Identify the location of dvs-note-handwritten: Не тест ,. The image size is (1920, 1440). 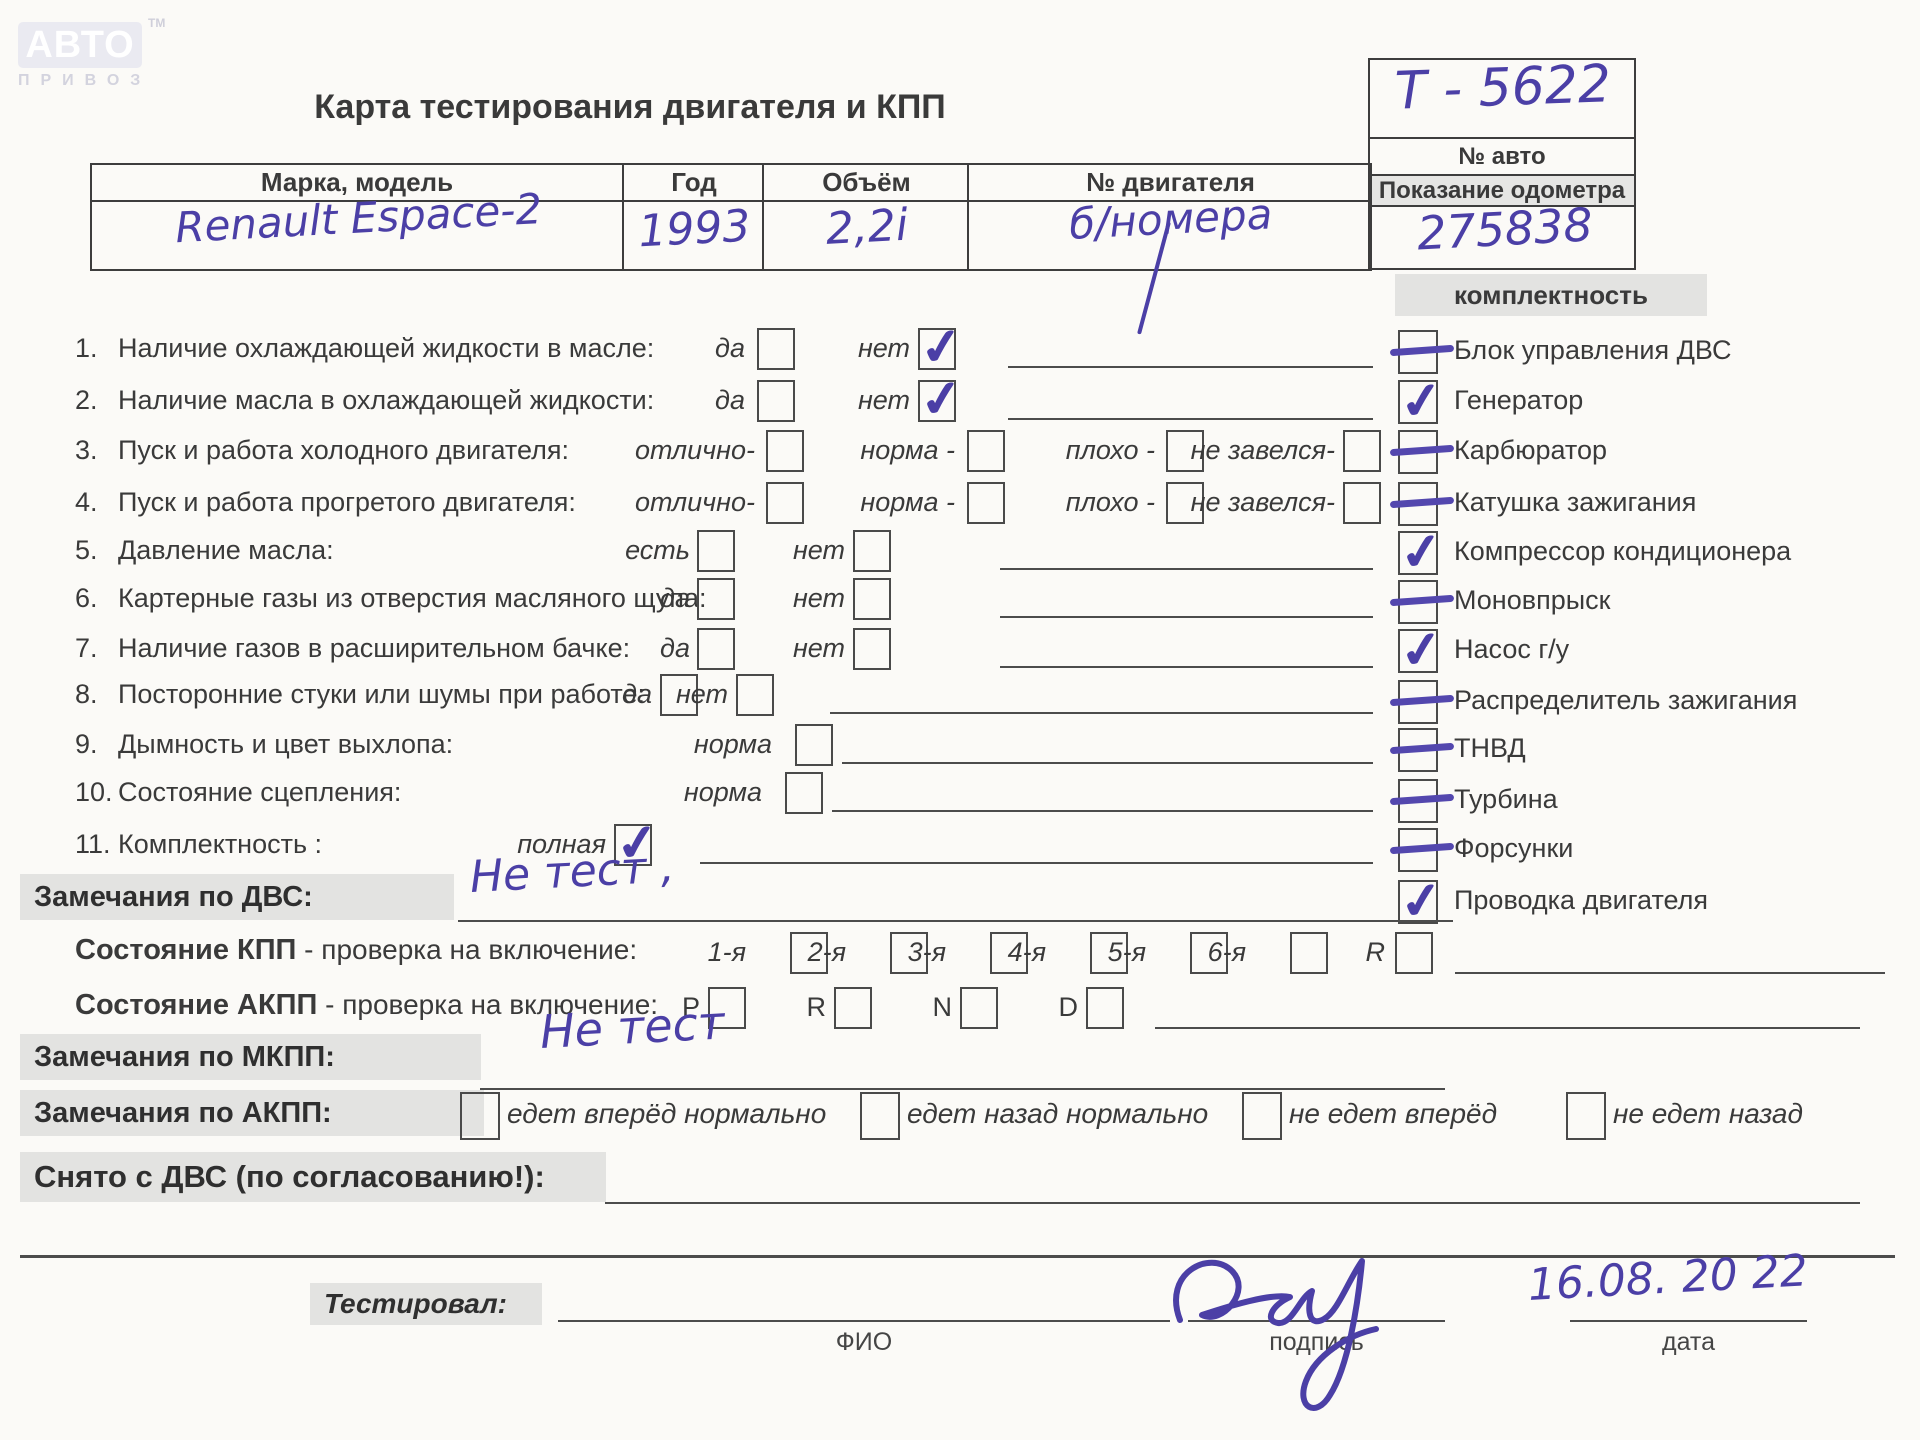
(572, 872).